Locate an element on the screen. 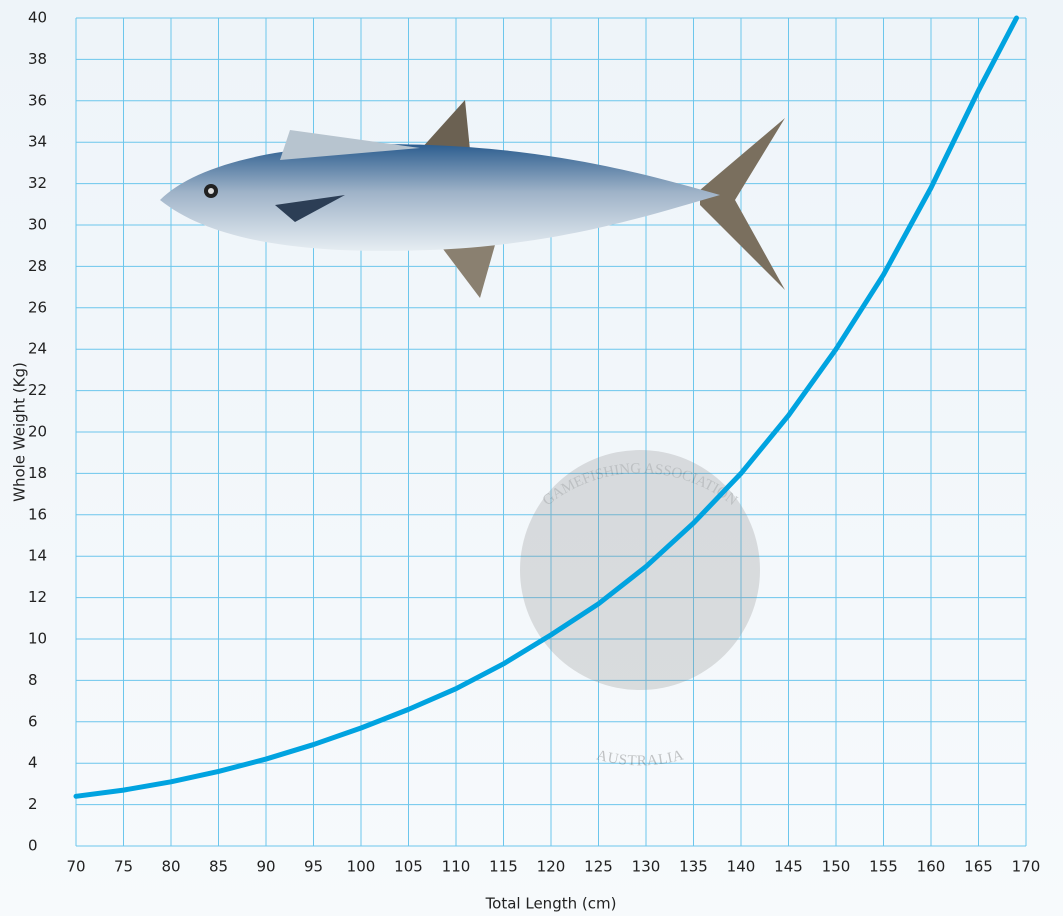 The image size is (1063, 916). x-tick-label: 80 is located at coordinates (170, 867).